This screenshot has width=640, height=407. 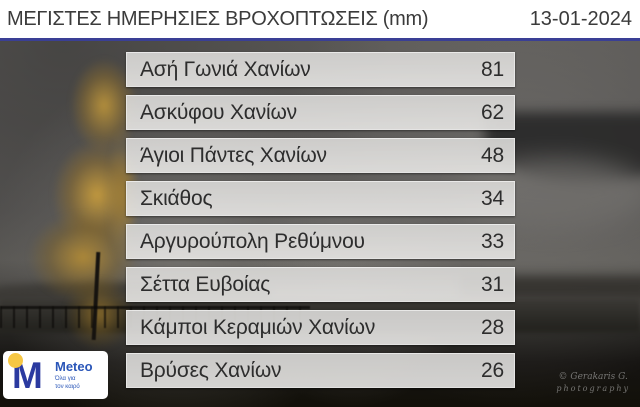 I want to click on meteo-logo: M Meteo Όλα για τον καιρό, so click(x=55, y=375).